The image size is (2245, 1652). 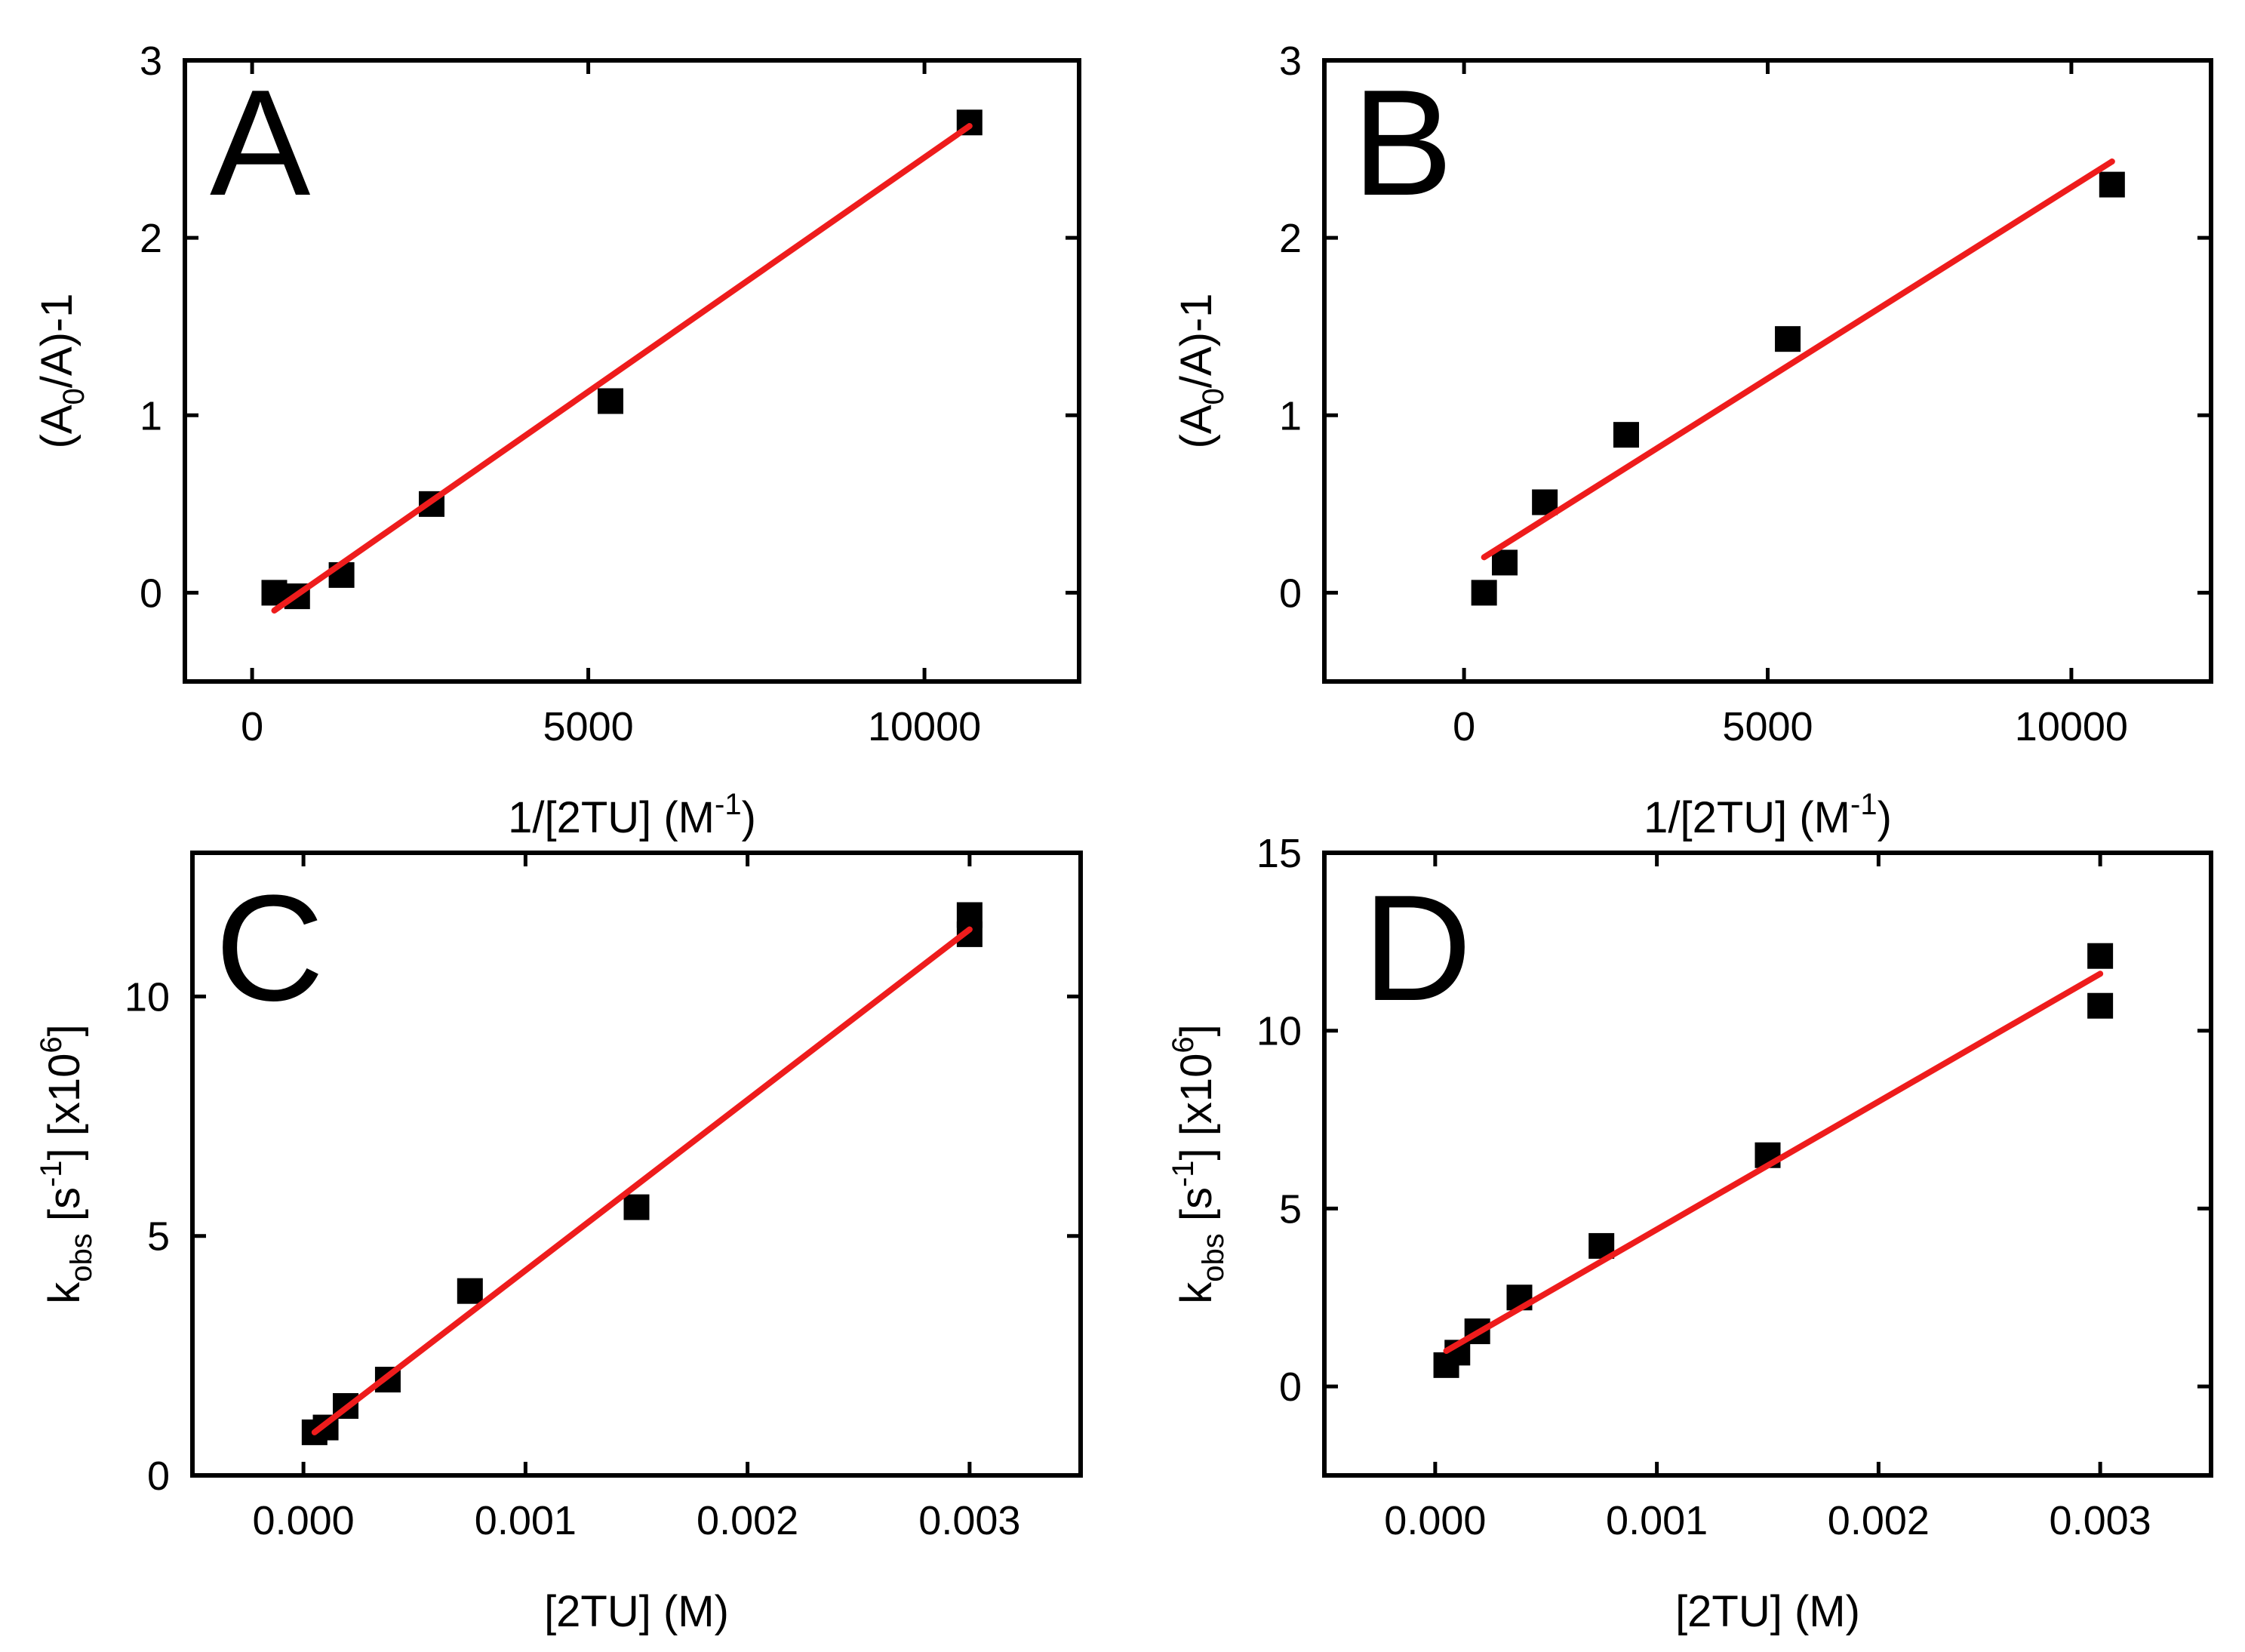 I want to click on panel-letter: C, so click(x=269, y=948).